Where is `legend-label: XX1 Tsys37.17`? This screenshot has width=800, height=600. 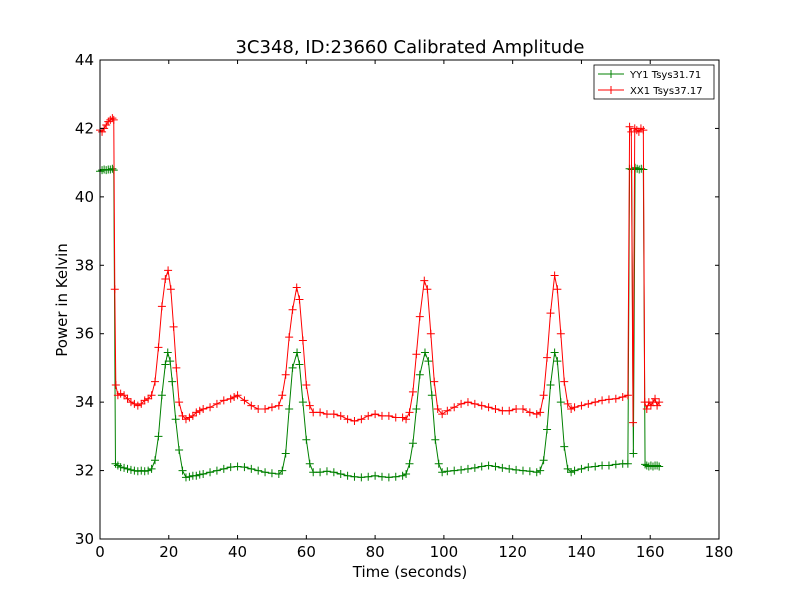
legend-label: XX1 Tsys37.17 is located at coordinates (666, 91).